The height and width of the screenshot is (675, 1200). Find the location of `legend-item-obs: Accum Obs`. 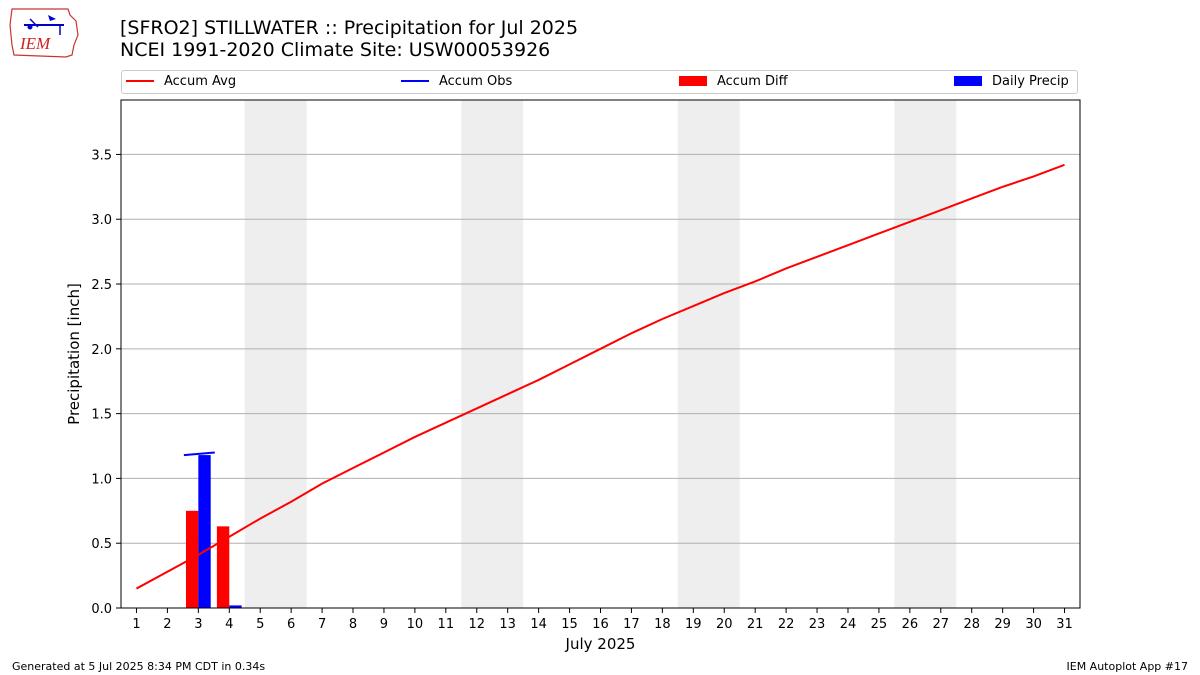

legend-item-obs: Accum Obs is located at coordinates (456, 82).